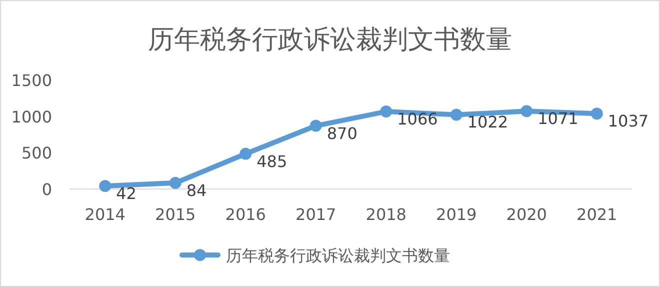  I want to click on x-tick-label: 2018, so click(386, 214).